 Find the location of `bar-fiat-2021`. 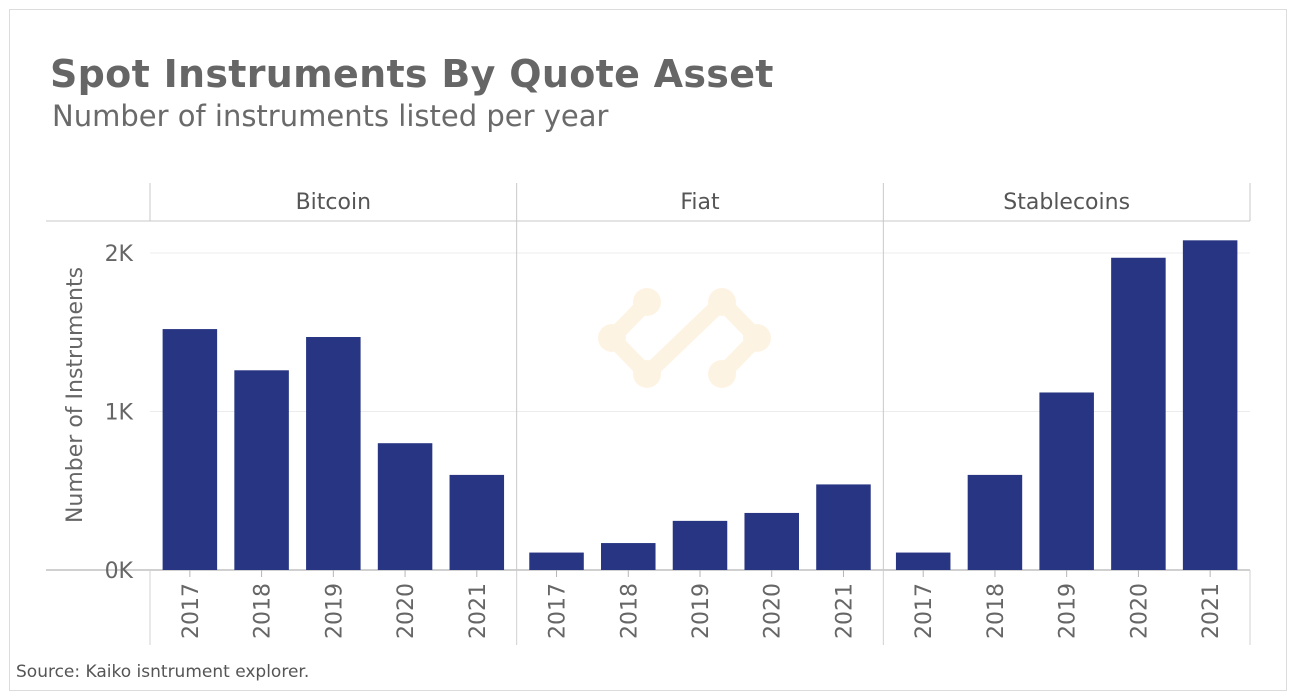

bar-fiat-2021 is located at coordinates (843, 527).